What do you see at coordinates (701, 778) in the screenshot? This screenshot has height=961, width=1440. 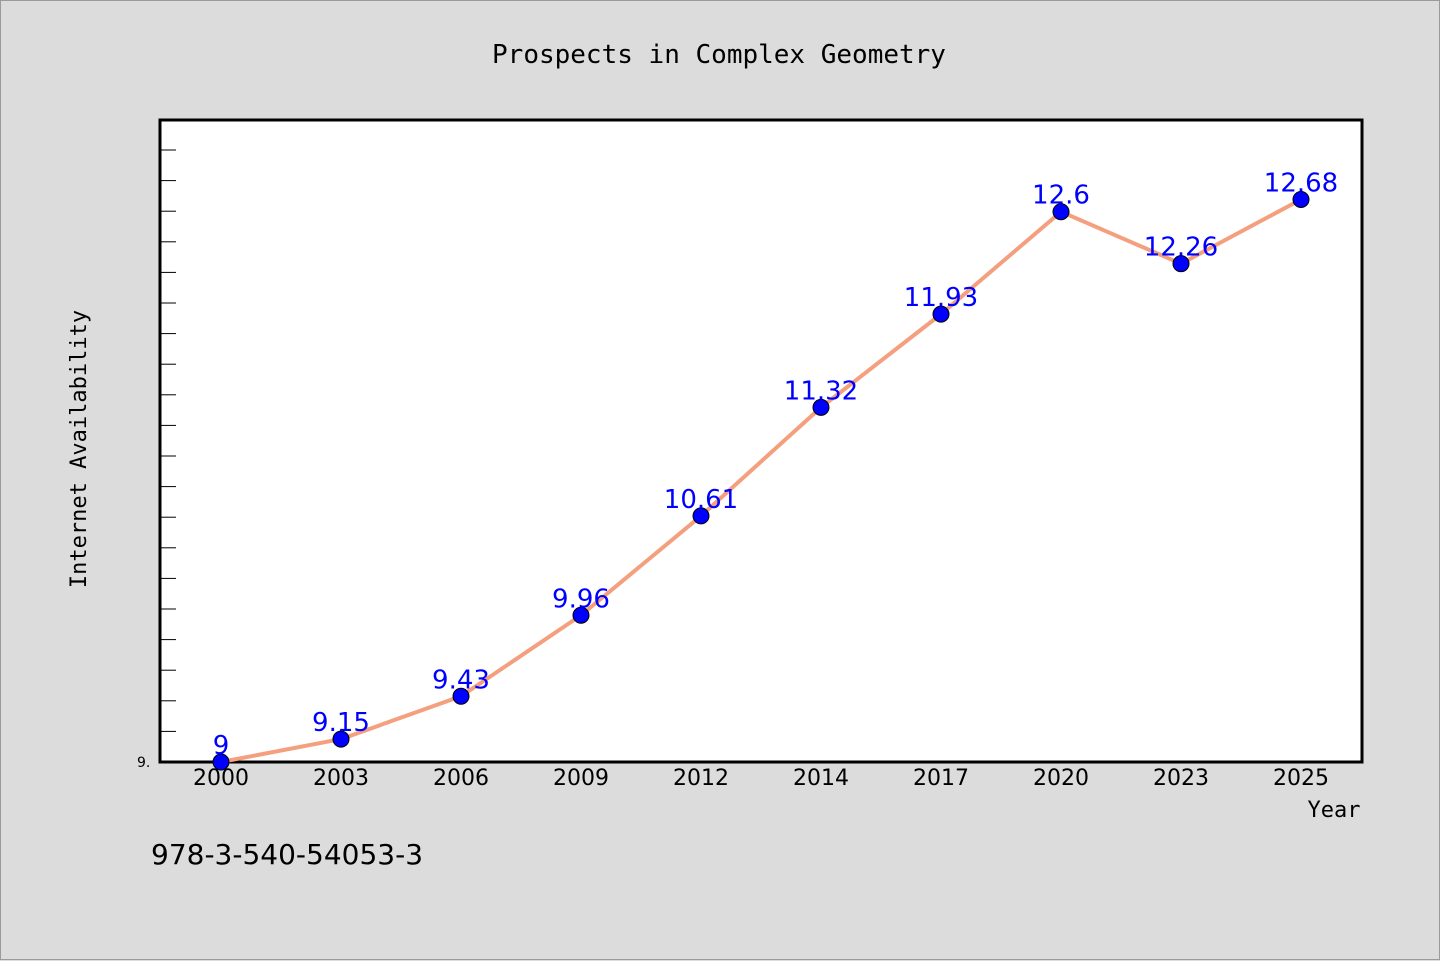 I see `x-tick-label: 2012` at bounding box center [701, 778].